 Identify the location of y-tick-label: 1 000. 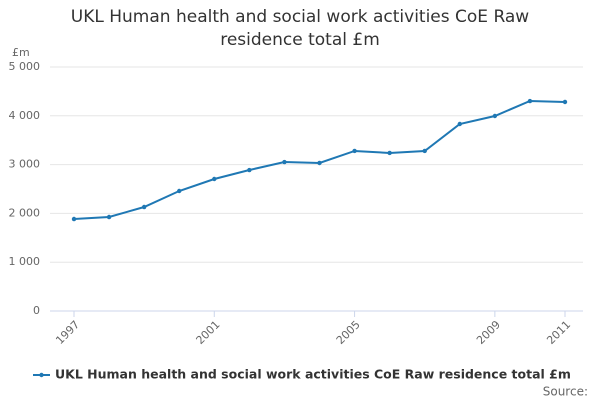
(25, 261).